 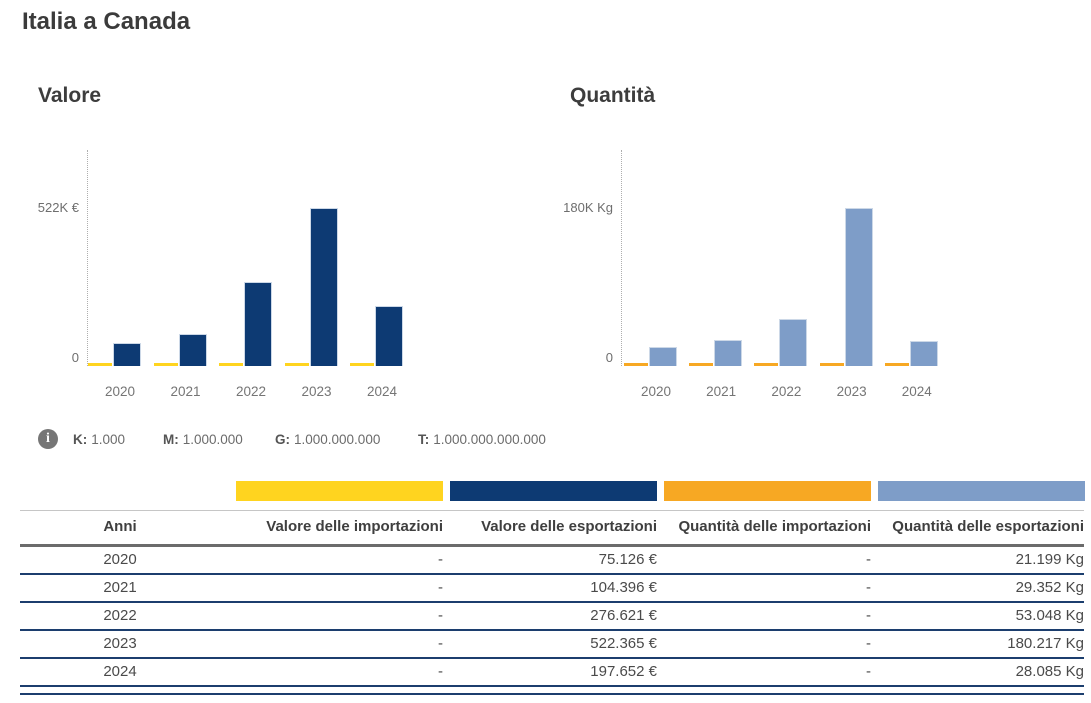 What do you see at coordinates (858, 287) in the screenshot?
I see `quantit--bar-2023-esportazioni` at bounding box center [858, 287].